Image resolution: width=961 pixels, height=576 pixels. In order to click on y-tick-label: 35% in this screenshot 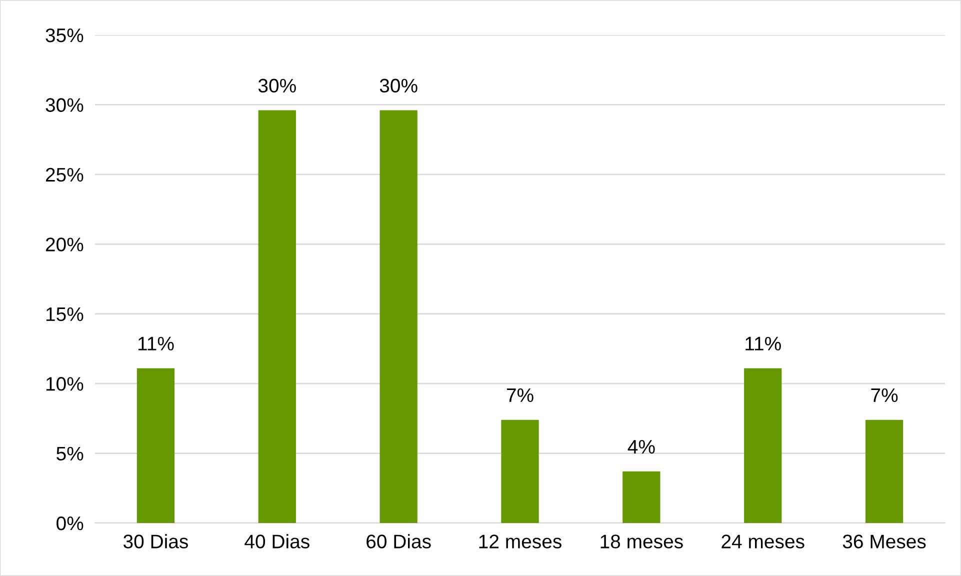, I will do `click(65, 35)`.